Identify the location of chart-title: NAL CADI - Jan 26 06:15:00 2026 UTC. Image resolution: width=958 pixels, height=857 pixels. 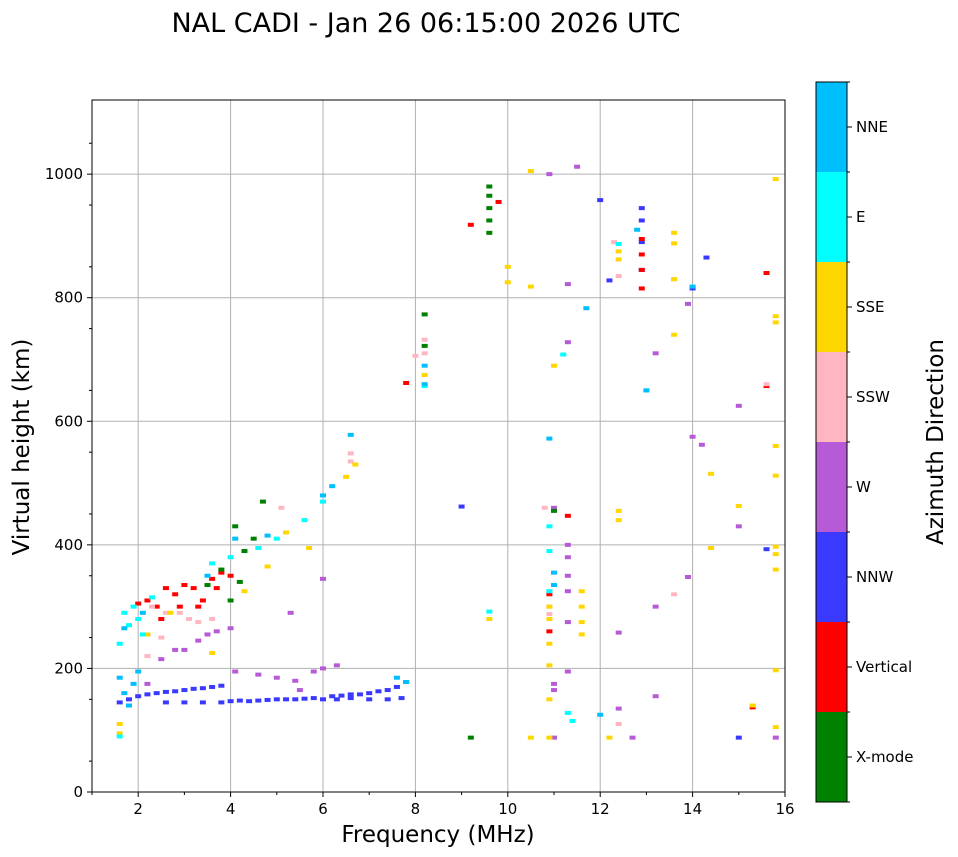
(425, 23).